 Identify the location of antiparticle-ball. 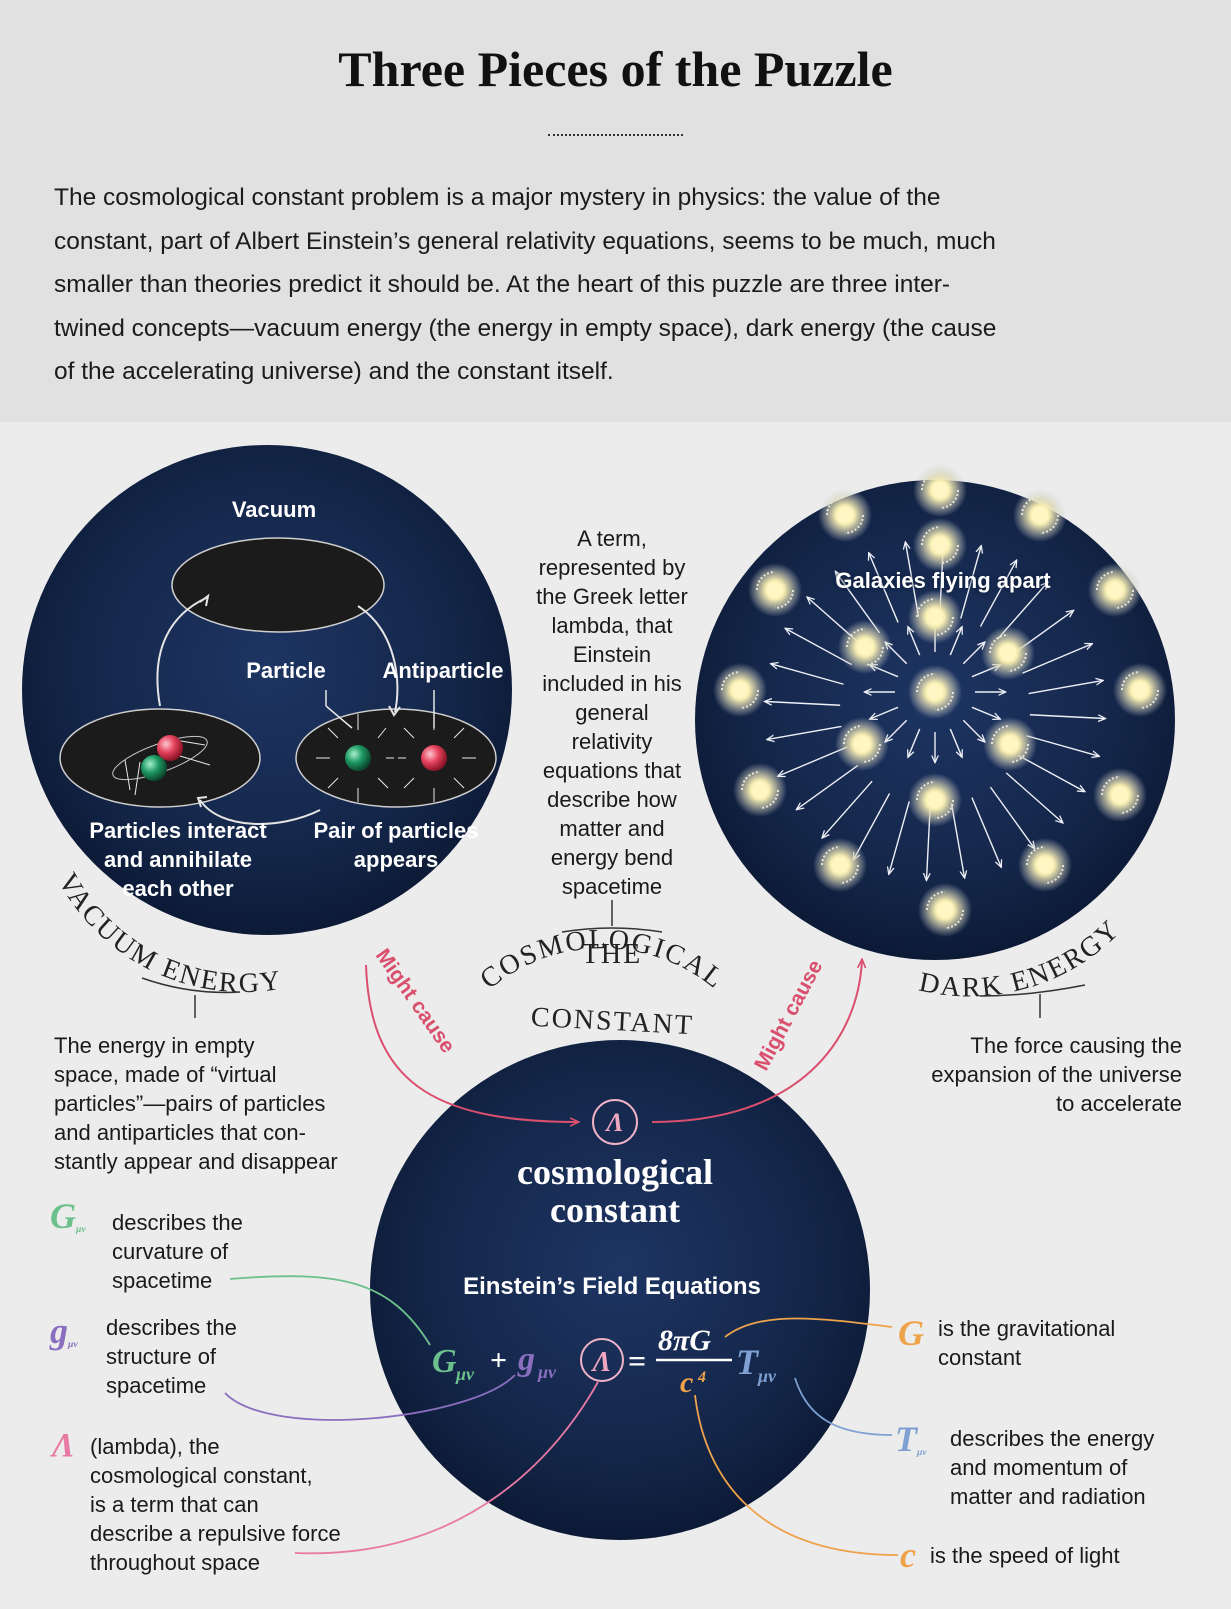
(170, 748).